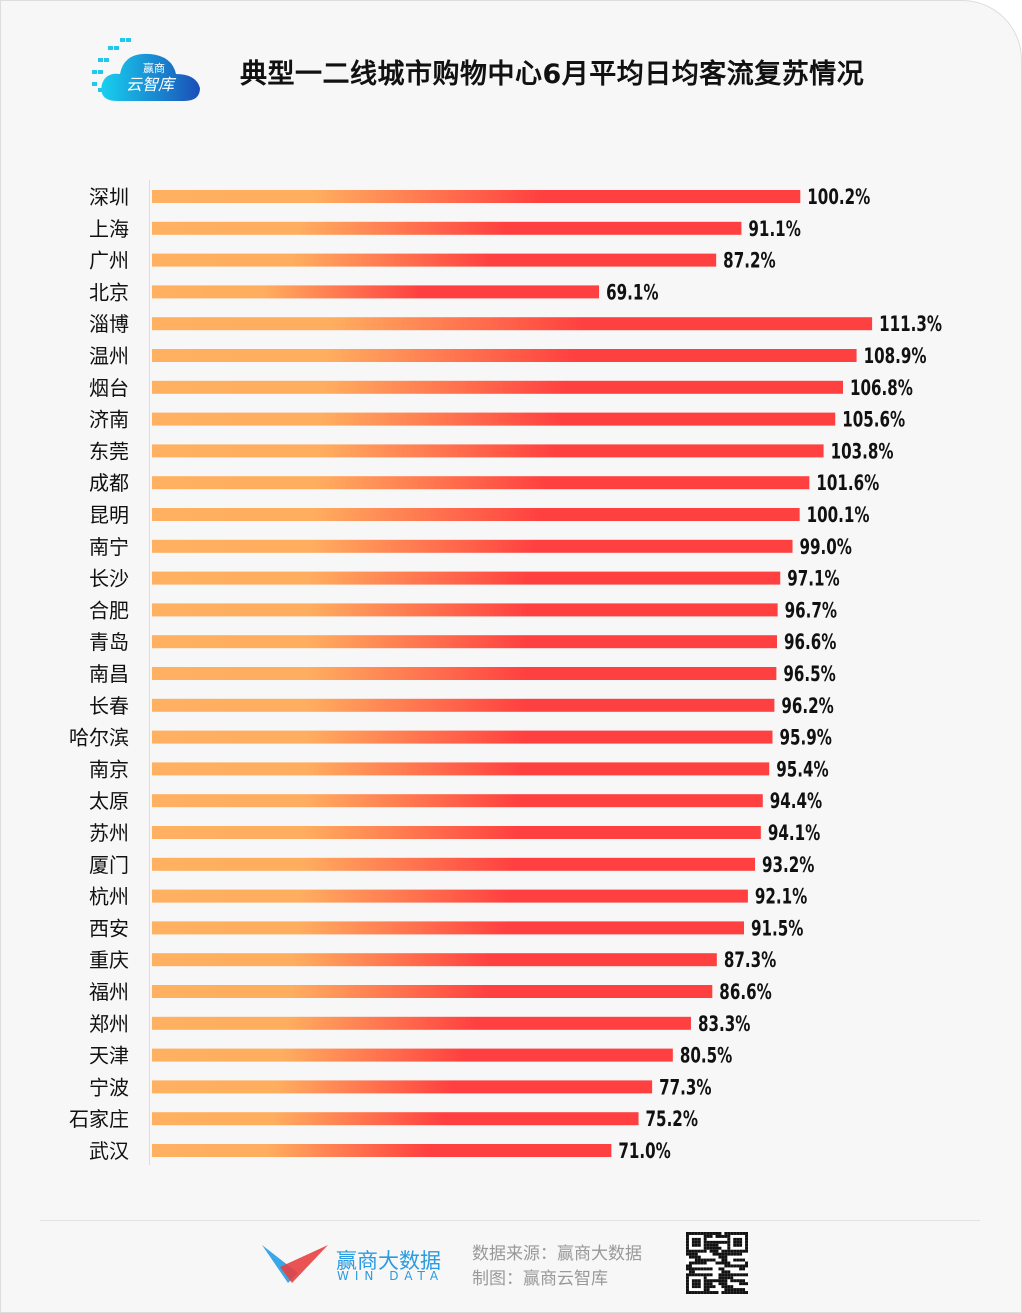 The width and height of the screenshot is (1022, 1313). What do you see at coordinates (109, 1151) in the screenshot?
I see `category-label: 武汉` at bounding box center [109, 1151].